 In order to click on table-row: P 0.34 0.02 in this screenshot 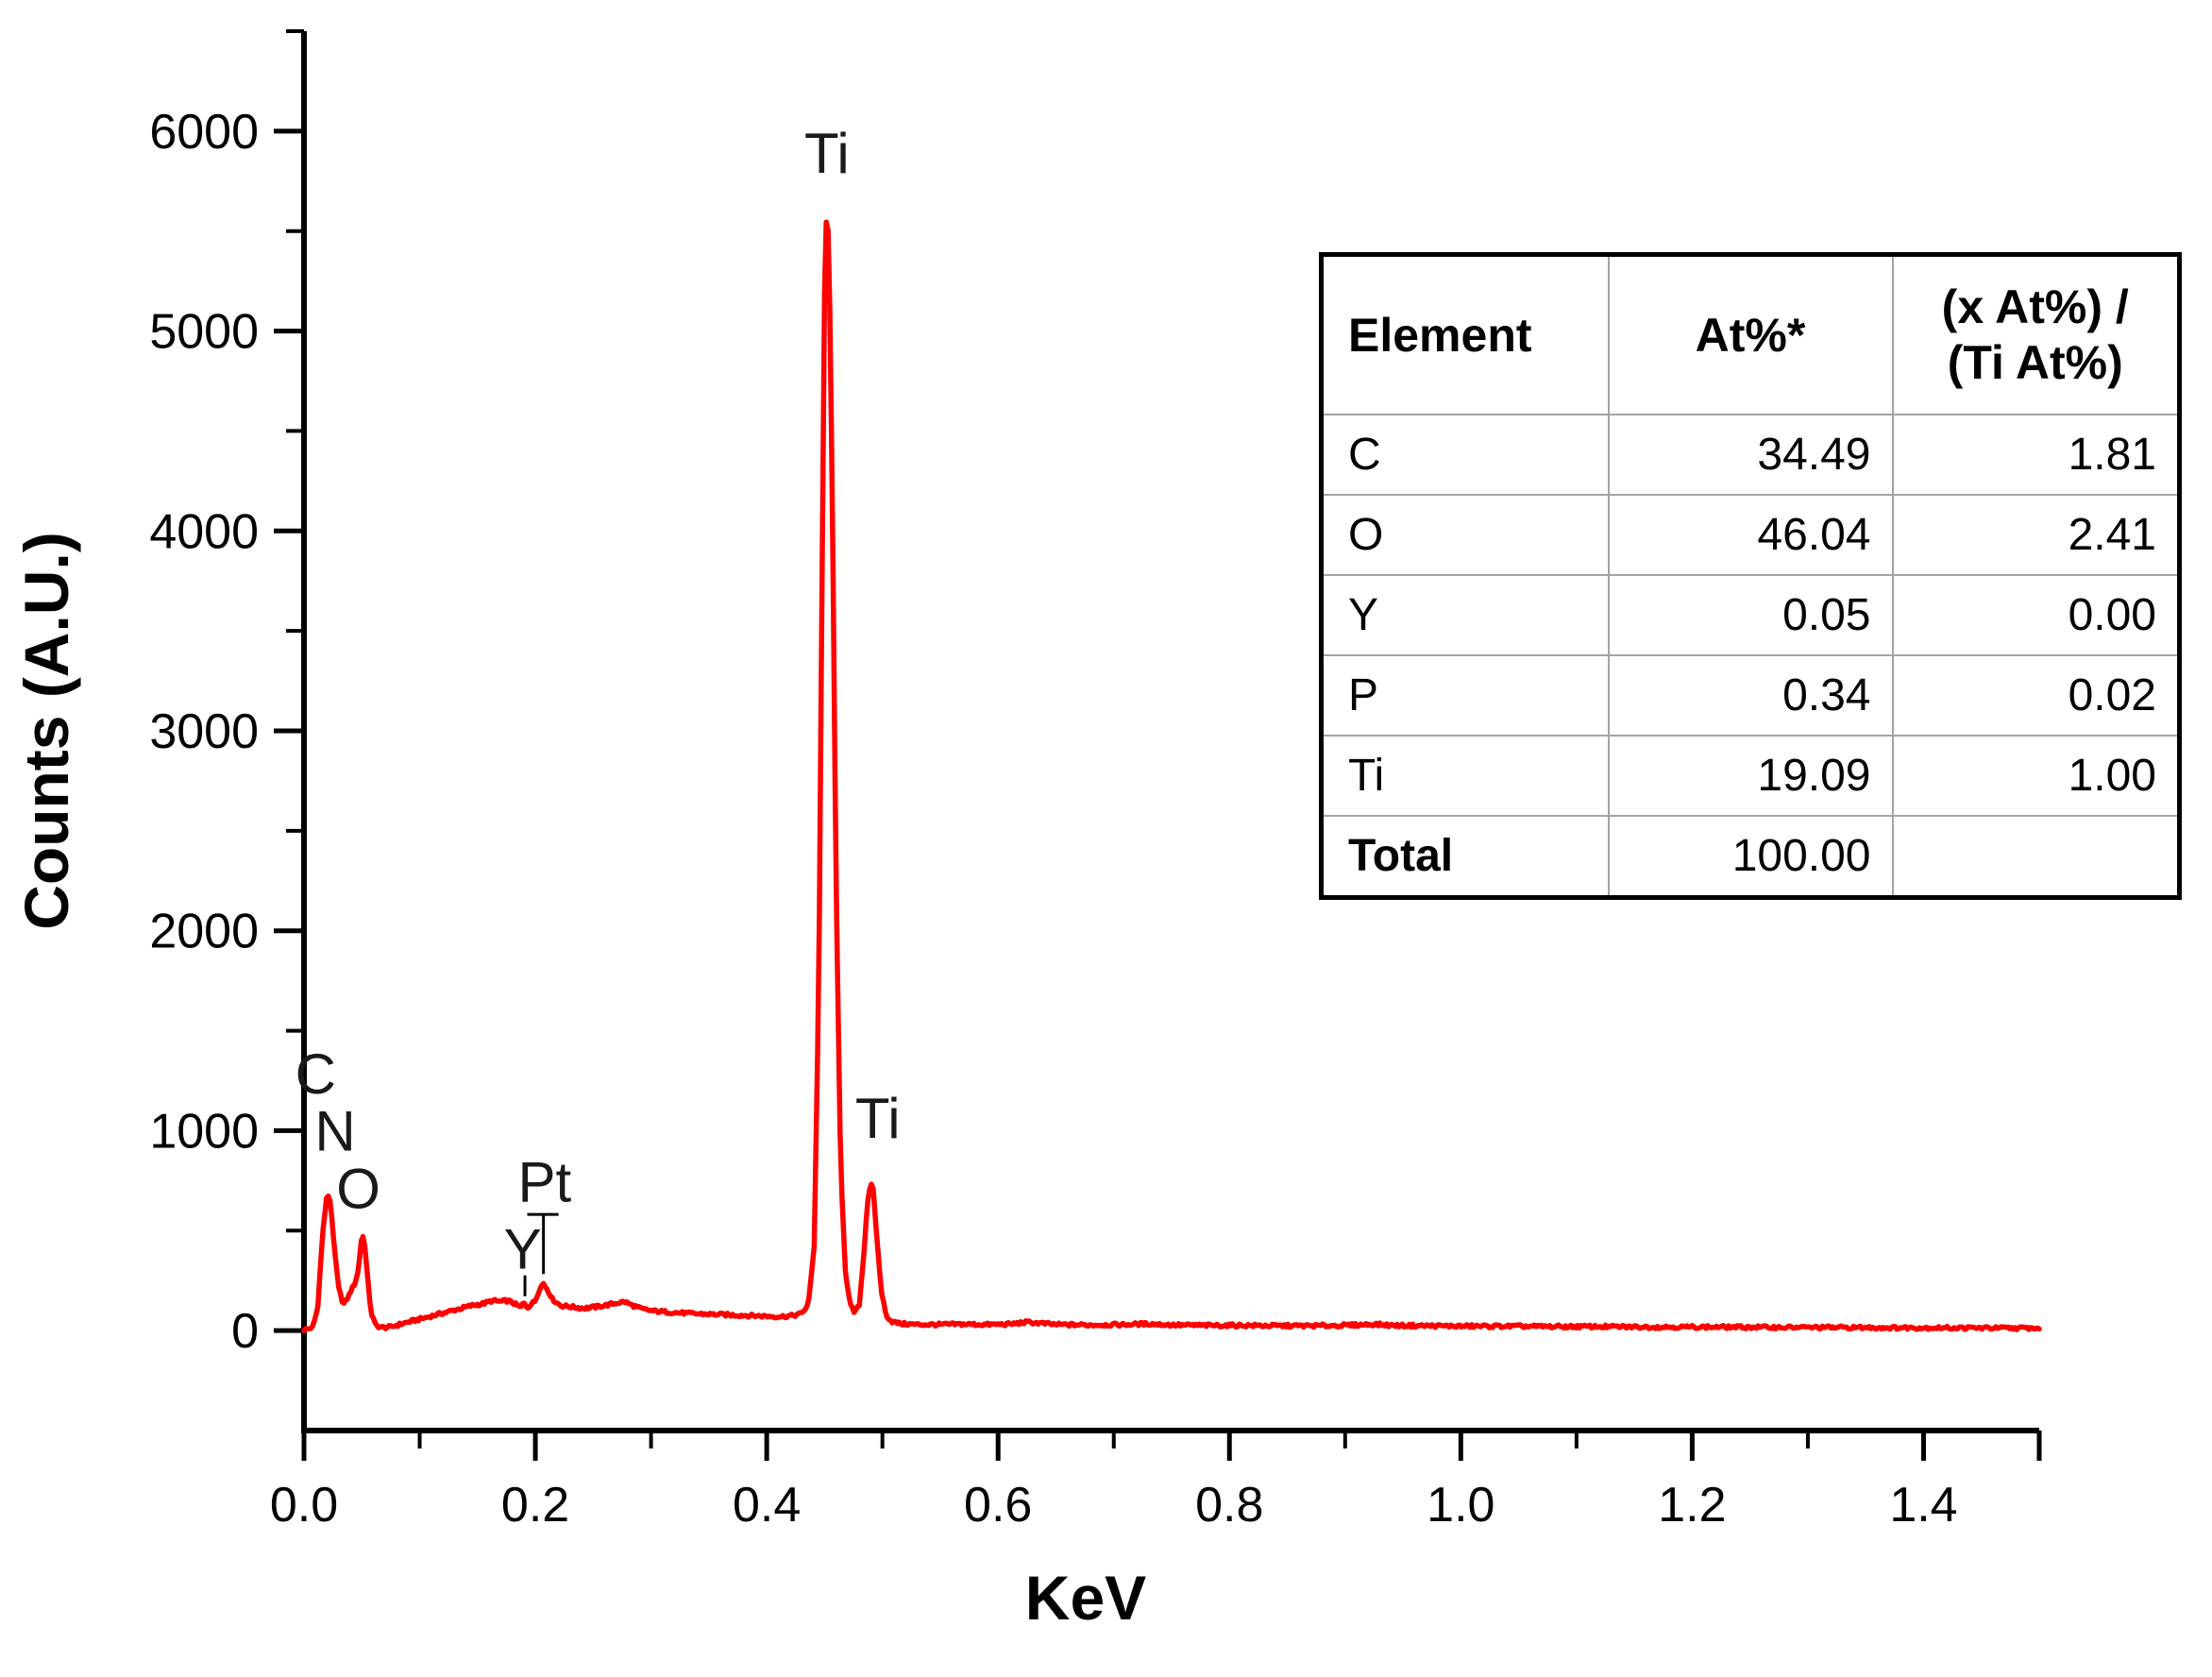, I will do `click(1750, 695)`.